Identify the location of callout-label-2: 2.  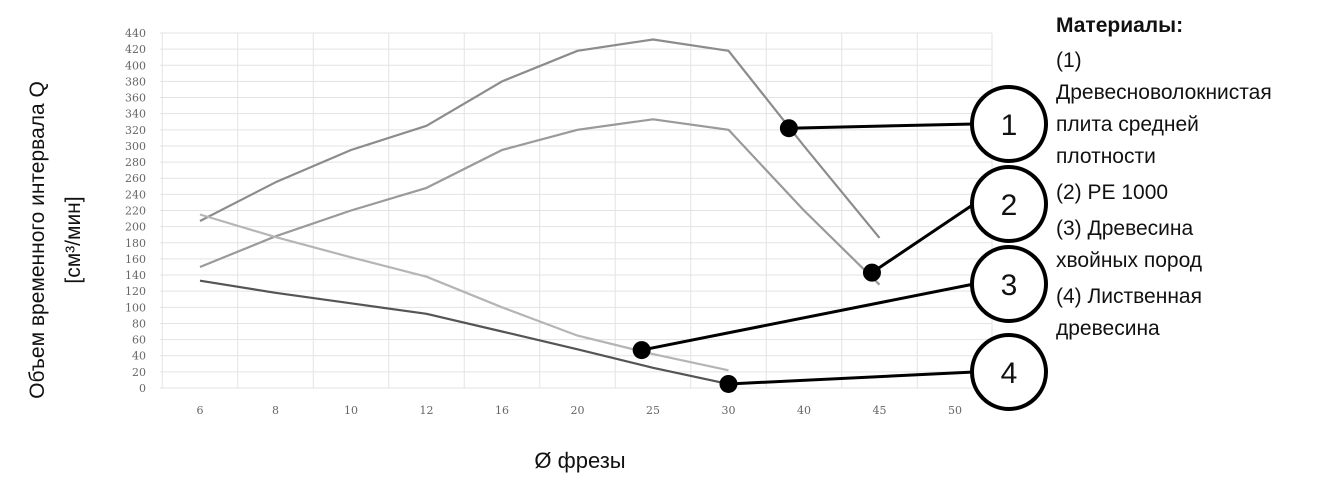
(1009, 205).